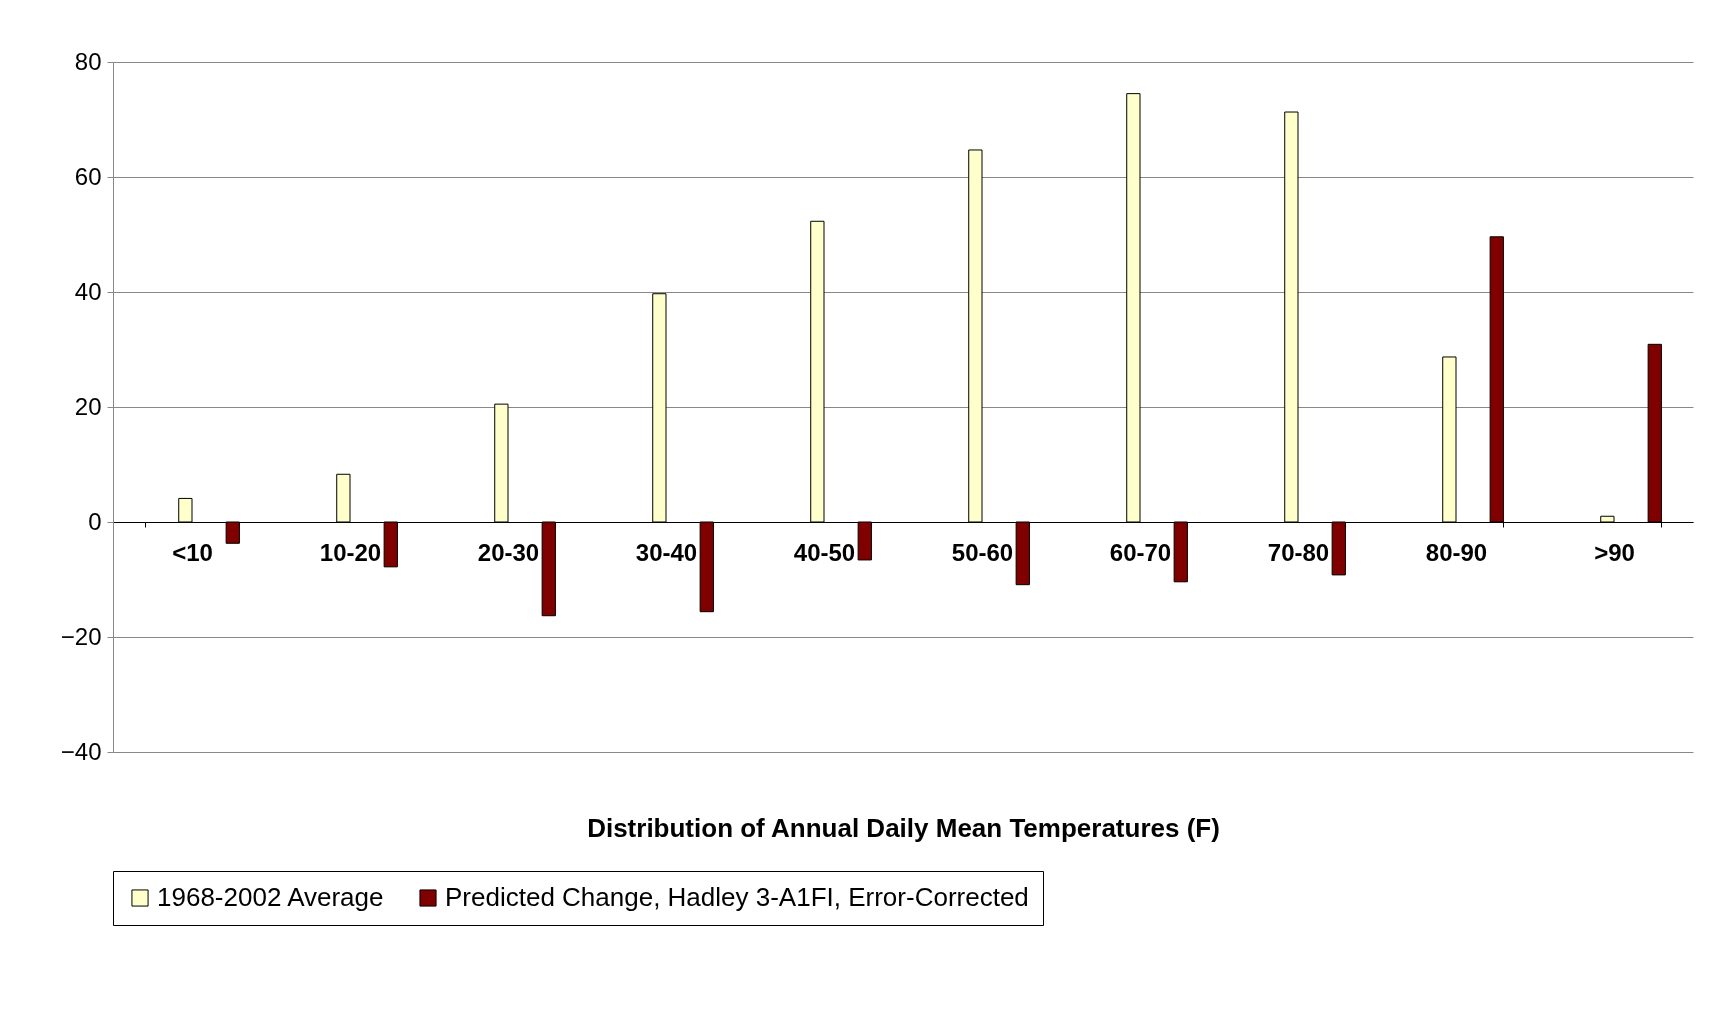 The image size is (1729, 1031). I want to click on x-tick-label: 60-70, so click(1140, 552).